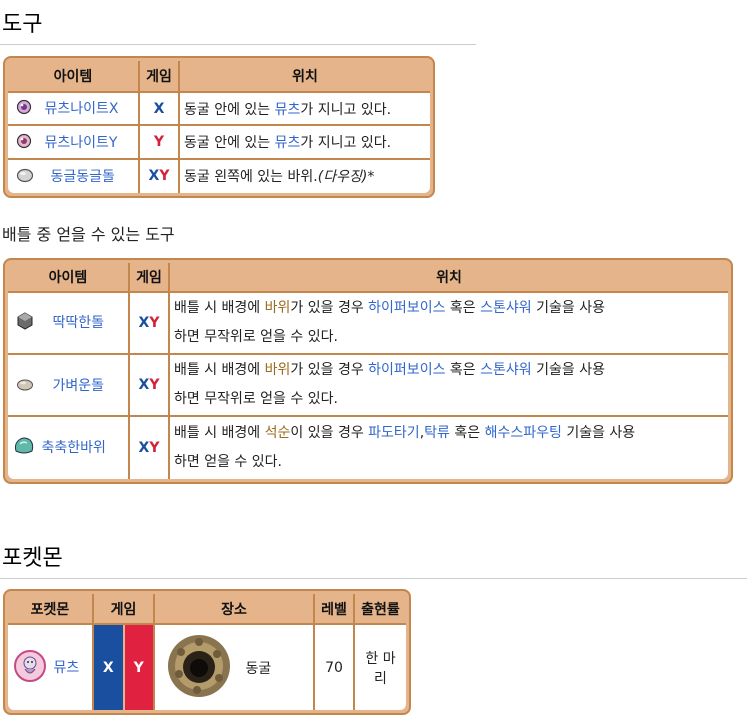  I want to click on round-stone-icon, so click(25, 177).